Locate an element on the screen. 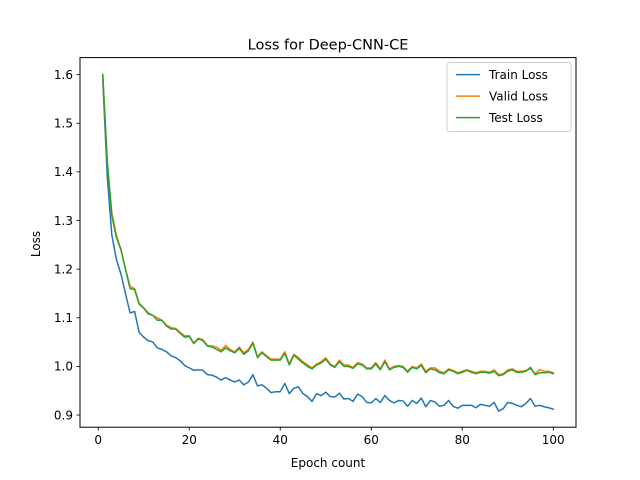  legend-label-valid-loss: Valid Loss is located at coordinates (518, 96).